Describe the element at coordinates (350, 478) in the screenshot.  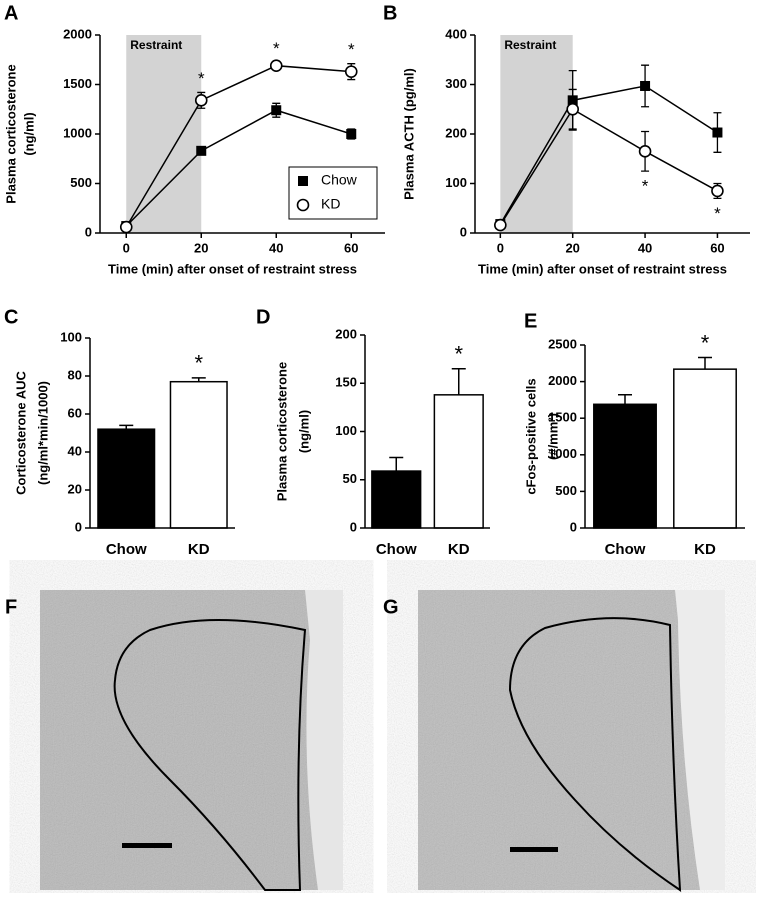
I see `y-tick-label: 50` at that location.